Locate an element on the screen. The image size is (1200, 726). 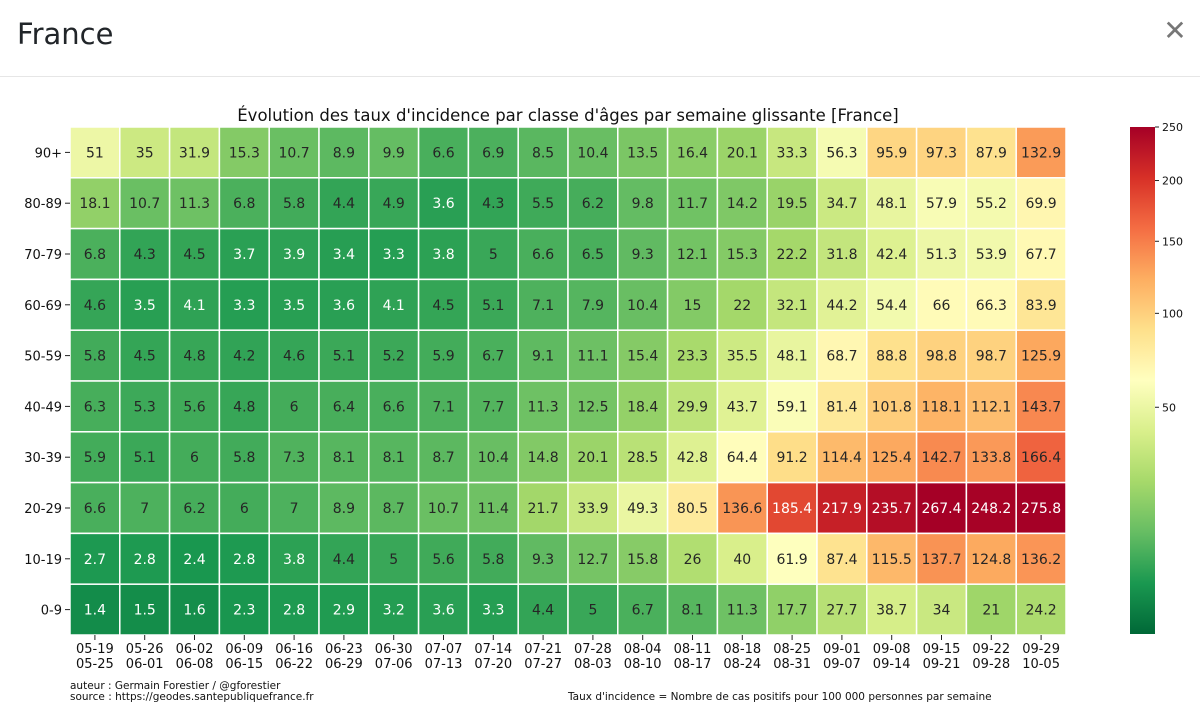
cell-value-label: 5.9 is located at coordinates (95, 458).